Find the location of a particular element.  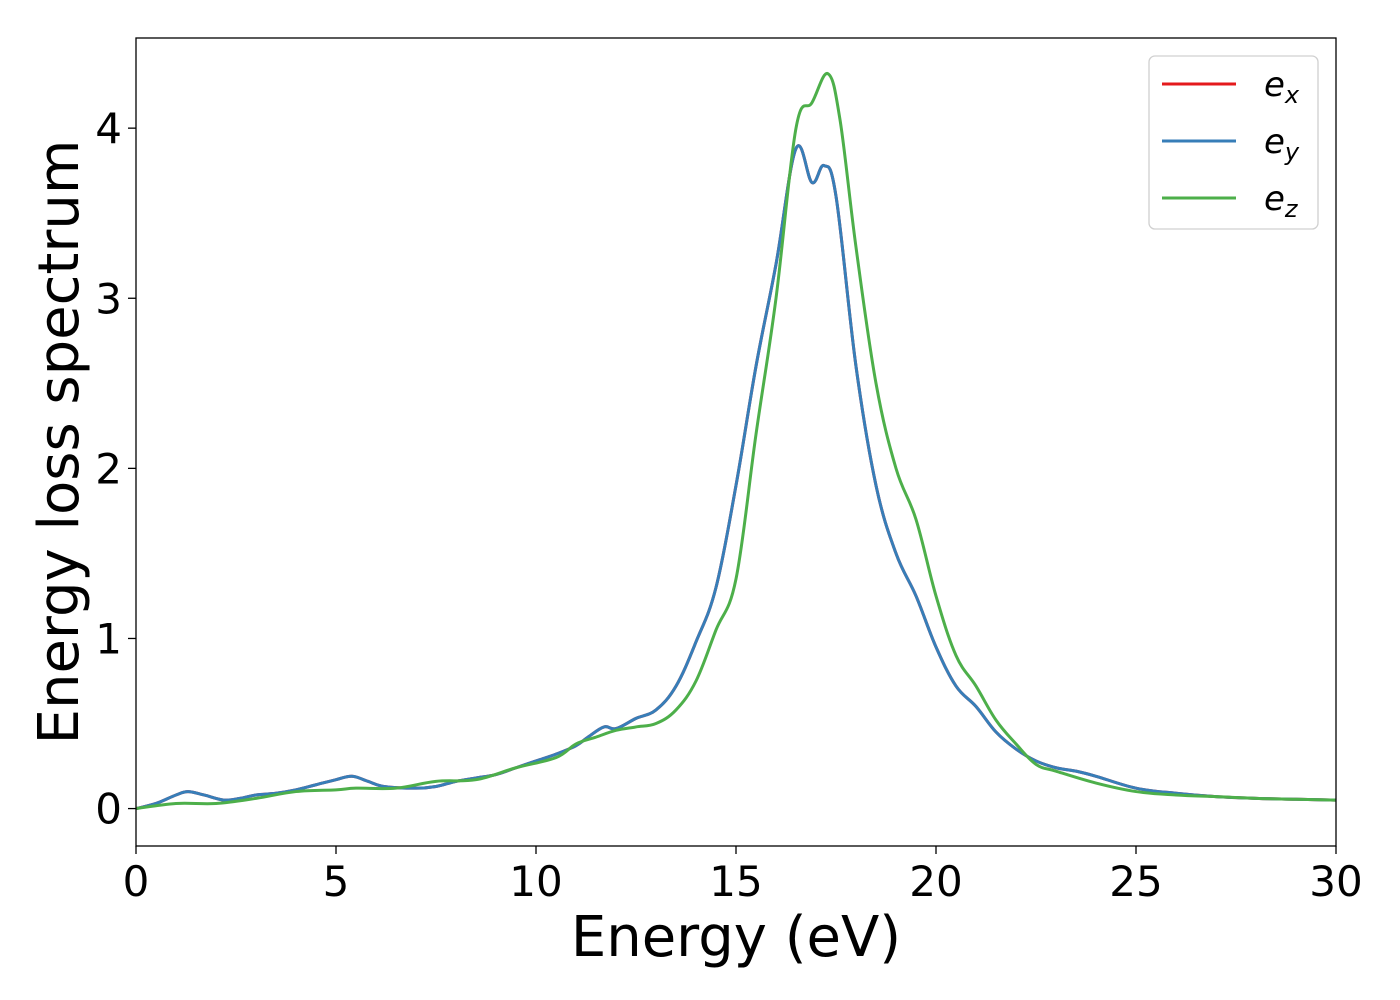

x-tick-label: 15 is located at coordinates (735, 881).